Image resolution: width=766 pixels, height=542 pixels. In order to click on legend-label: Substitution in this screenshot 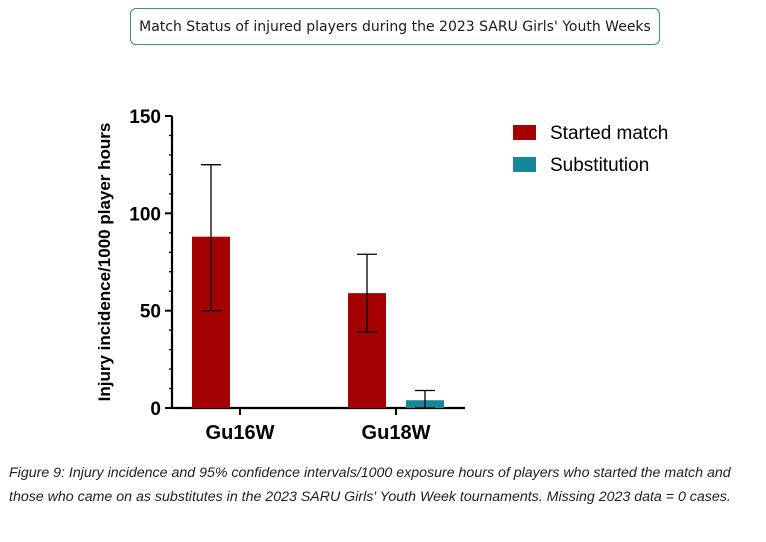, I will do `click(599, 165)`.